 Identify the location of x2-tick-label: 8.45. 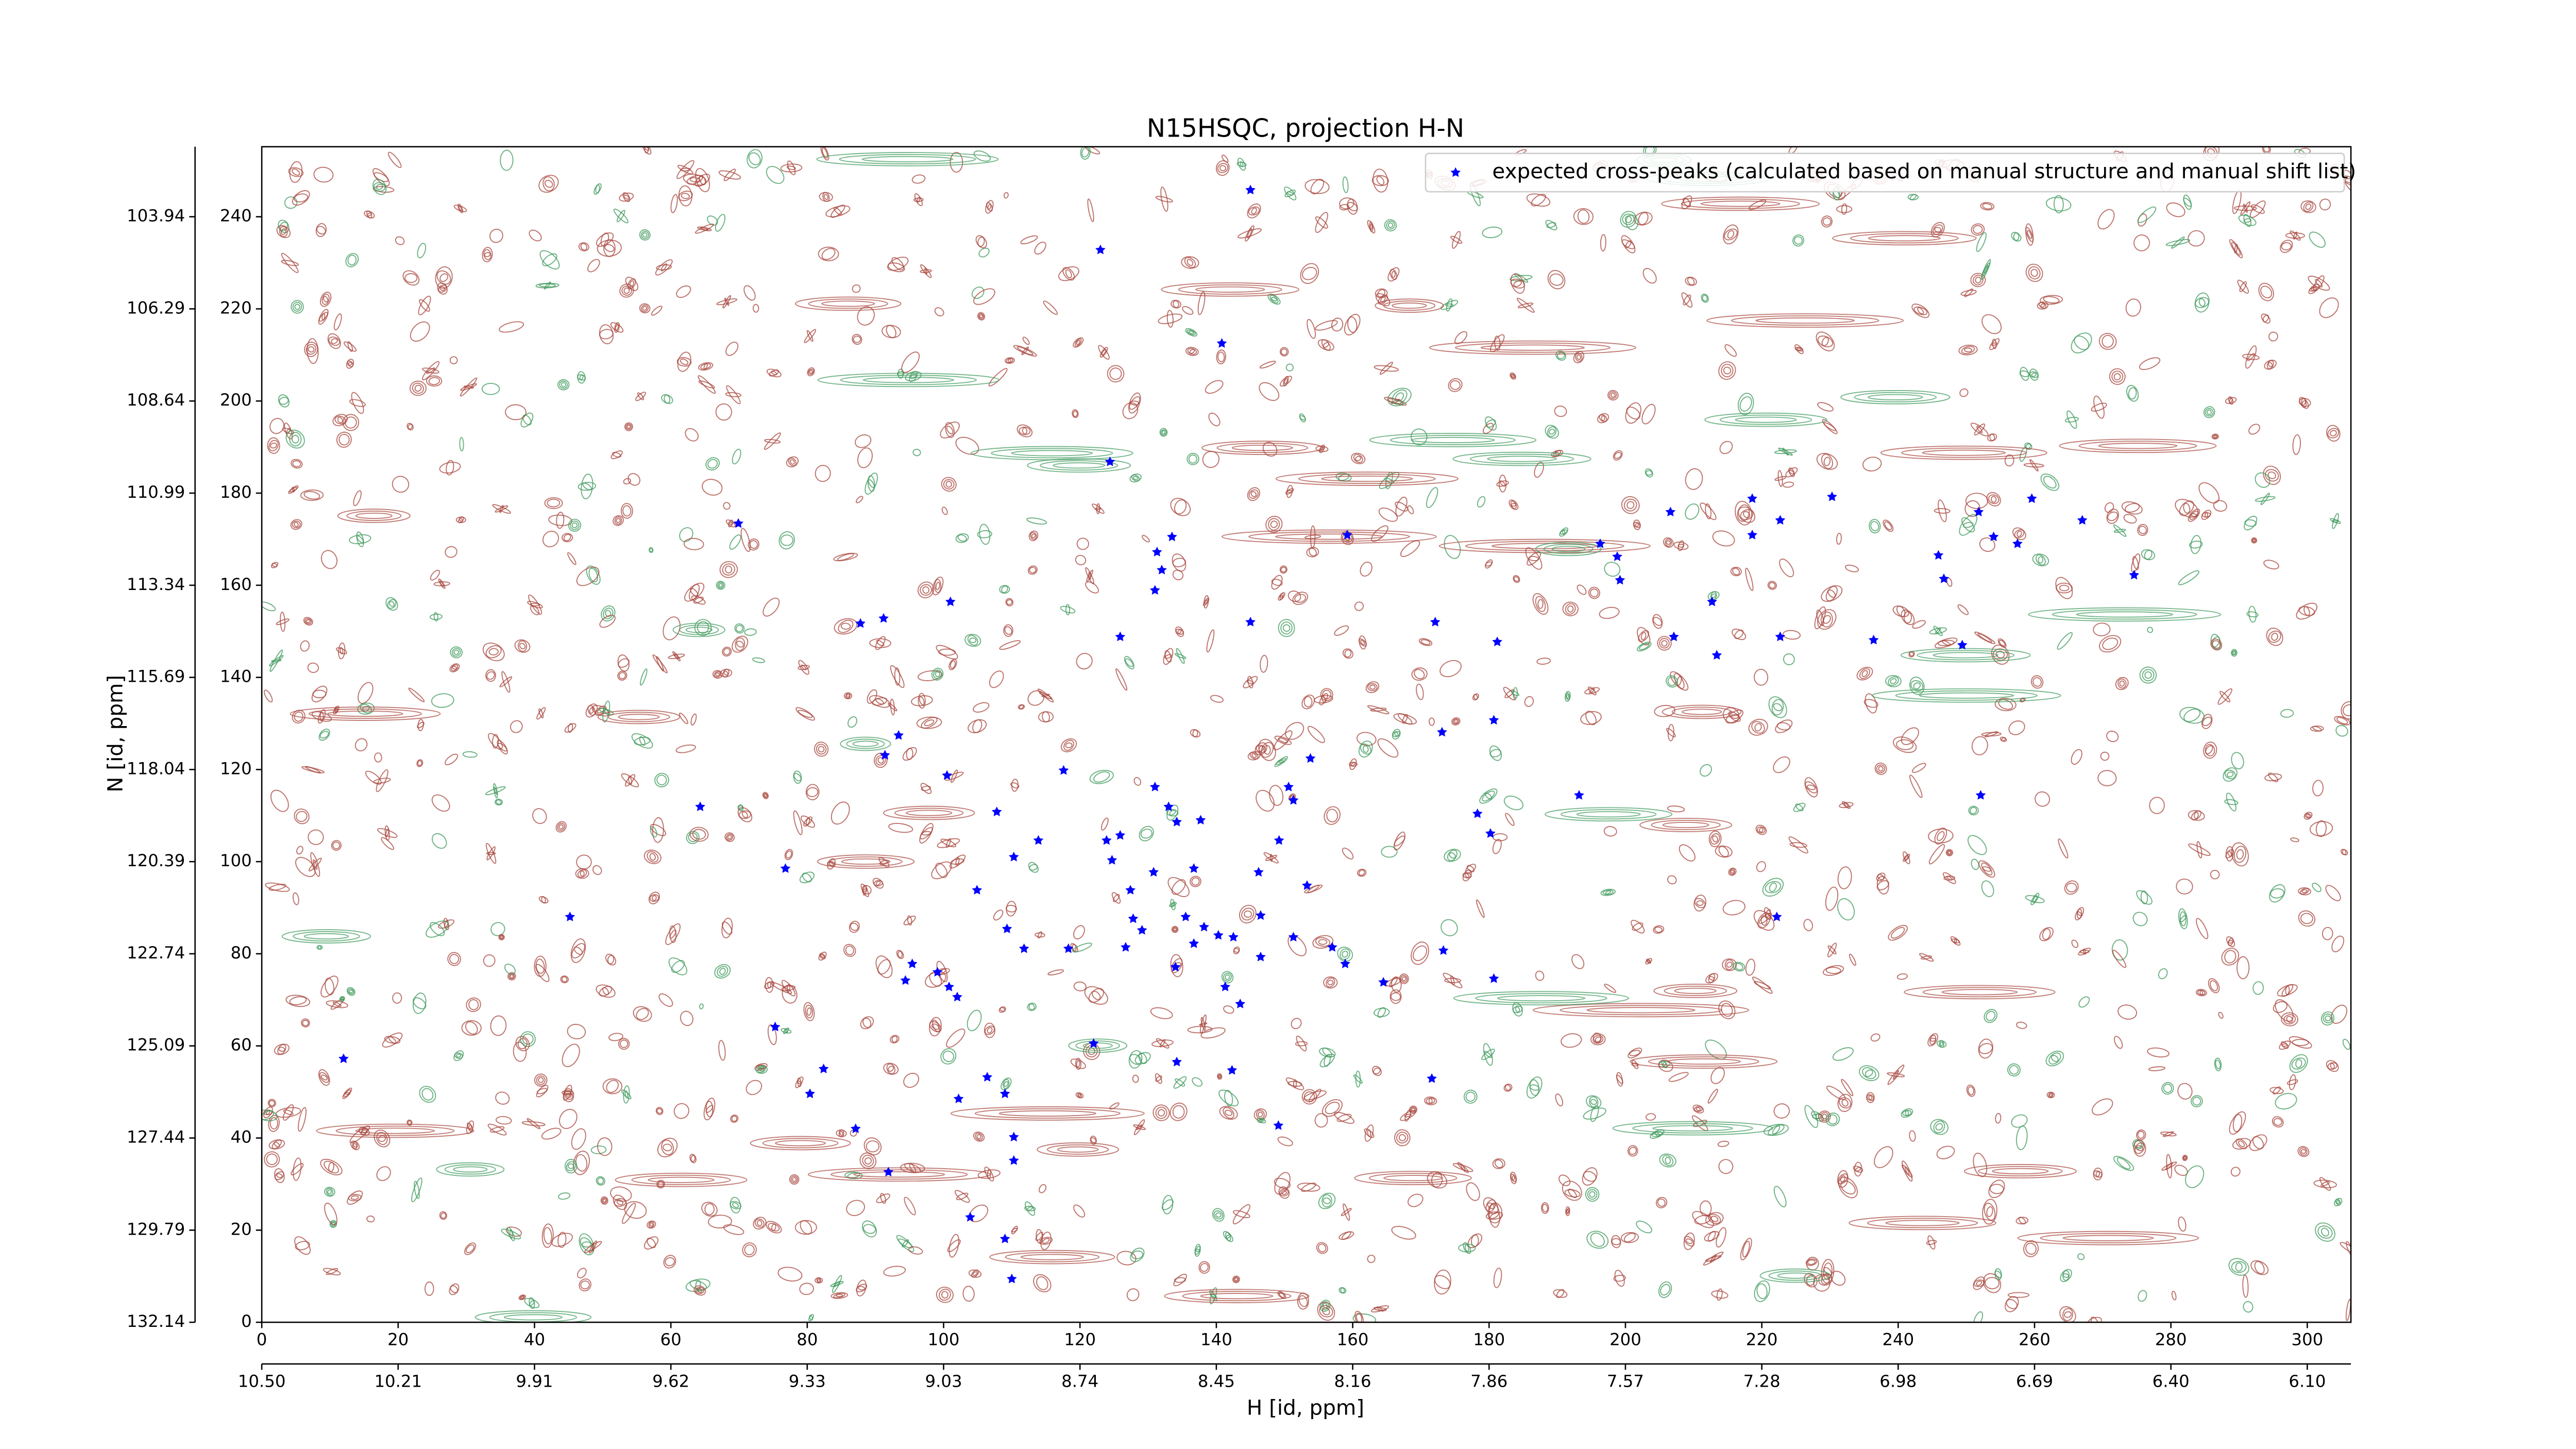
(1216, 1381).